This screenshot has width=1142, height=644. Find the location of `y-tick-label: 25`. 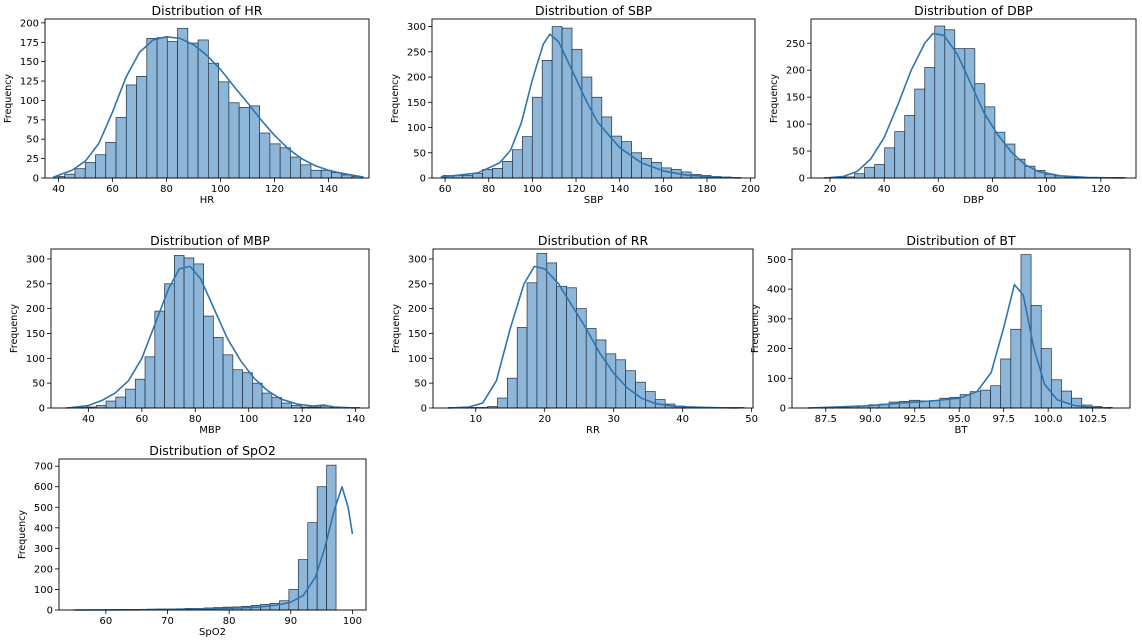

y-tick-label: 25 is located at coordinates (32, 159).